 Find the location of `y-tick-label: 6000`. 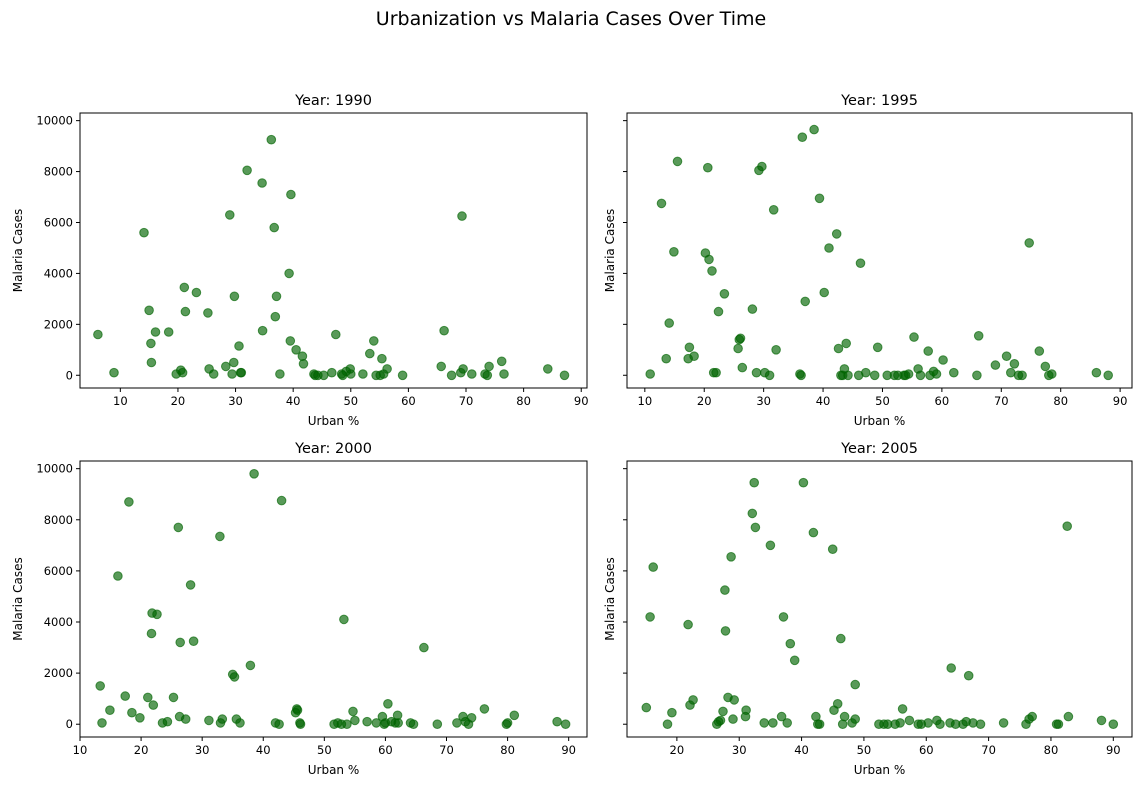

y-tick-label: 6000 is located at coordinates (58, 571).